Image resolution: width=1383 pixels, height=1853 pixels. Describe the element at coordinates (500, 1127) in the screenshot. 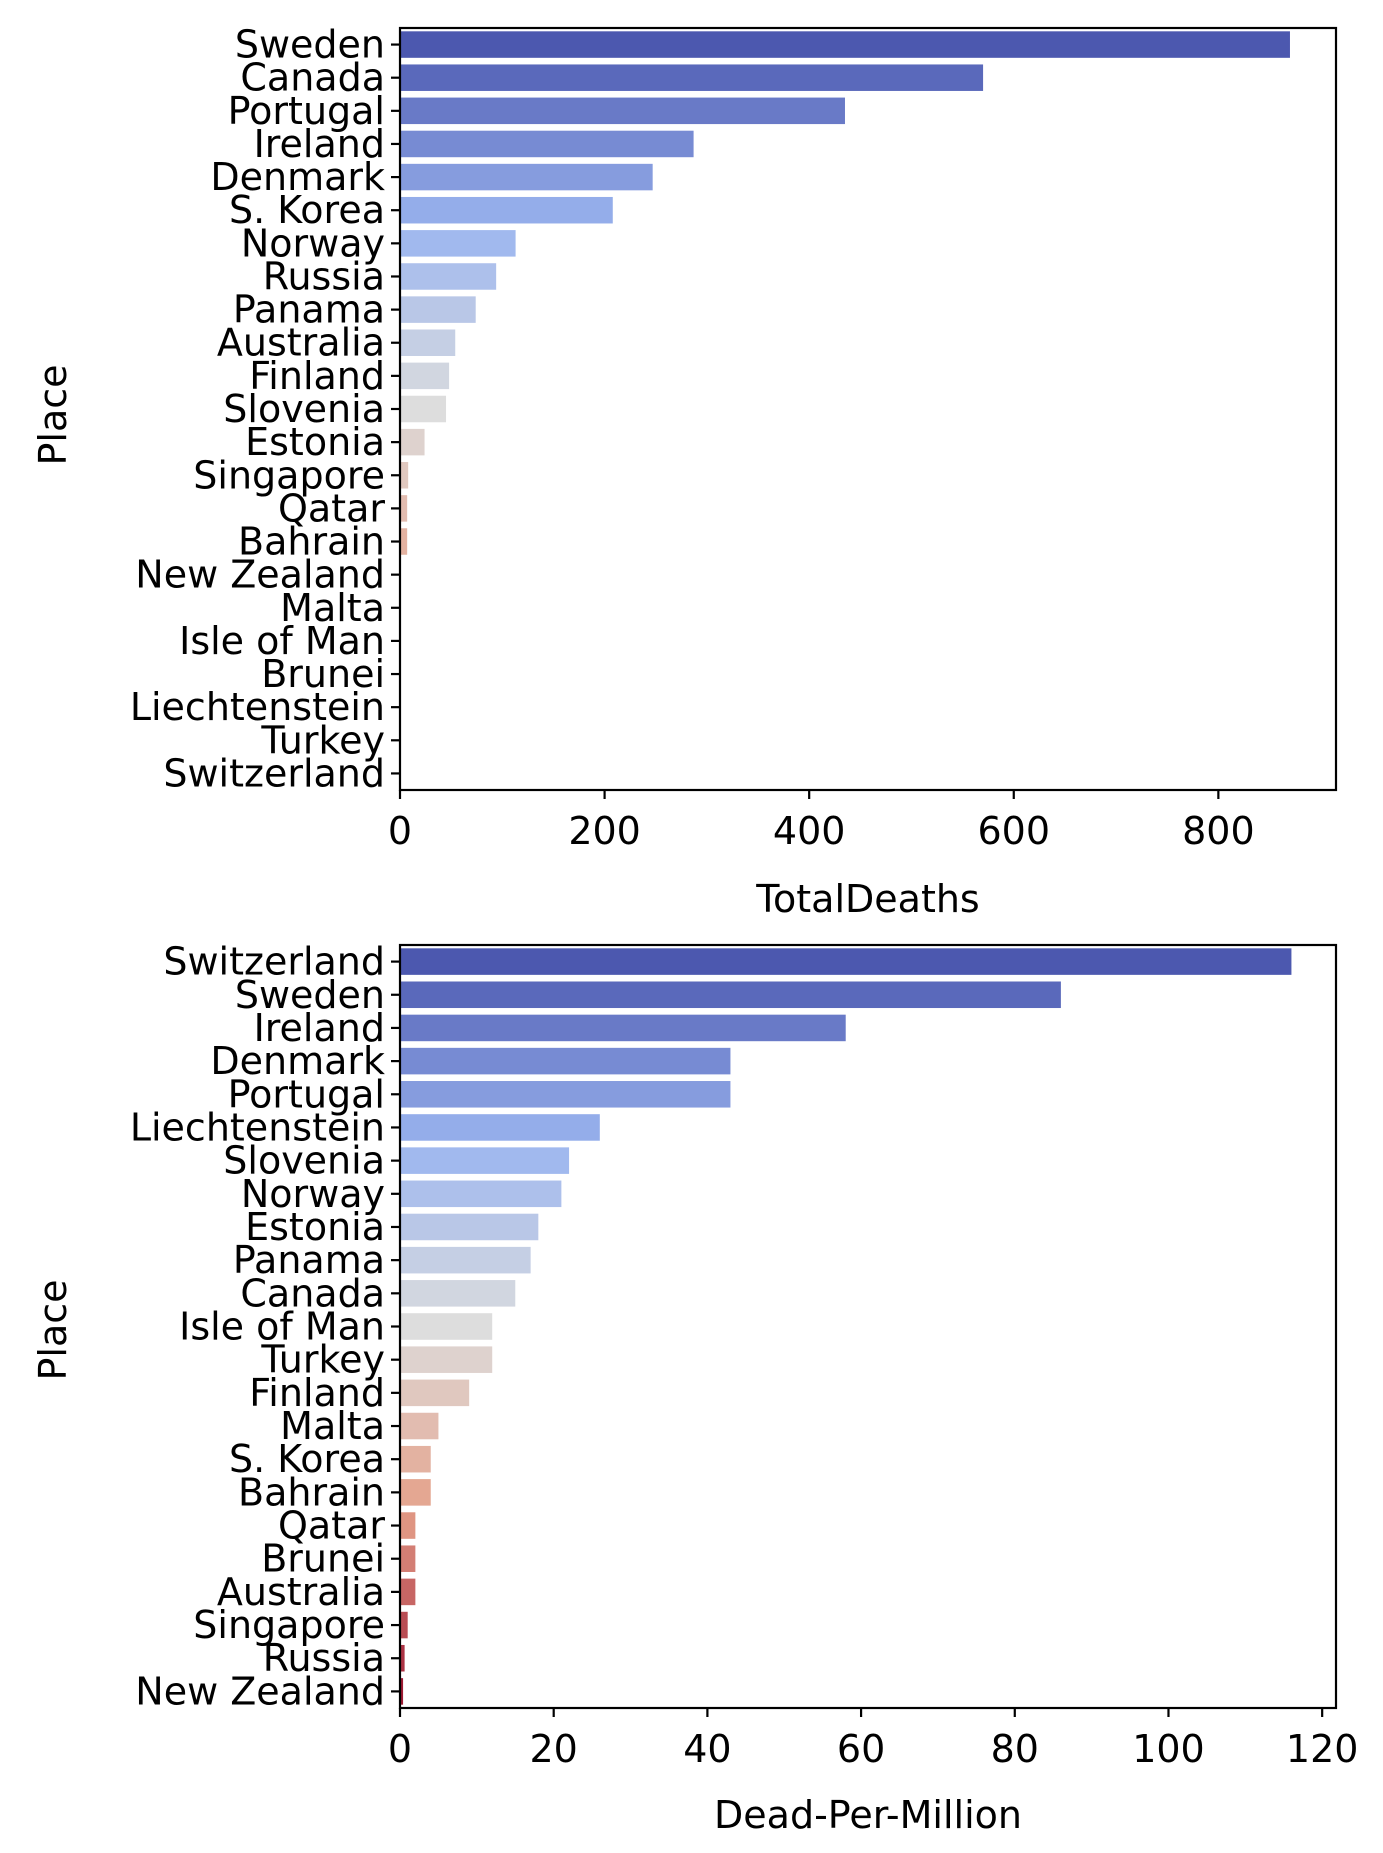

I see `bar-liechtenstein` at that location.